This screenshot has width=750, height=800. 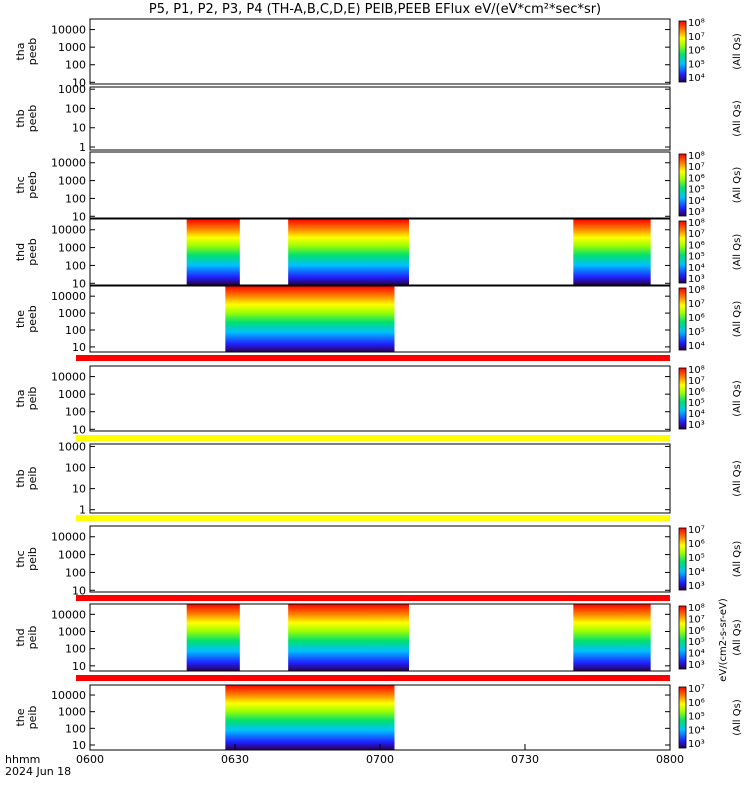 I want to click on x-tick-label: 0700, so click(x=380, y=759).